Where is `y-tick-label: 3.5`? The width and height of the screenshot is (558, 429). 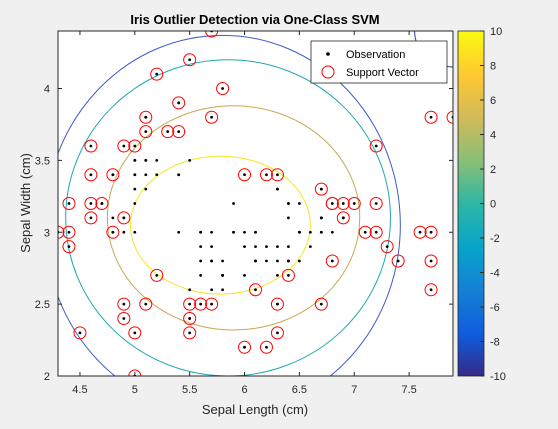
y-tick-label: 3.5 is located at coordinates (42, 161).